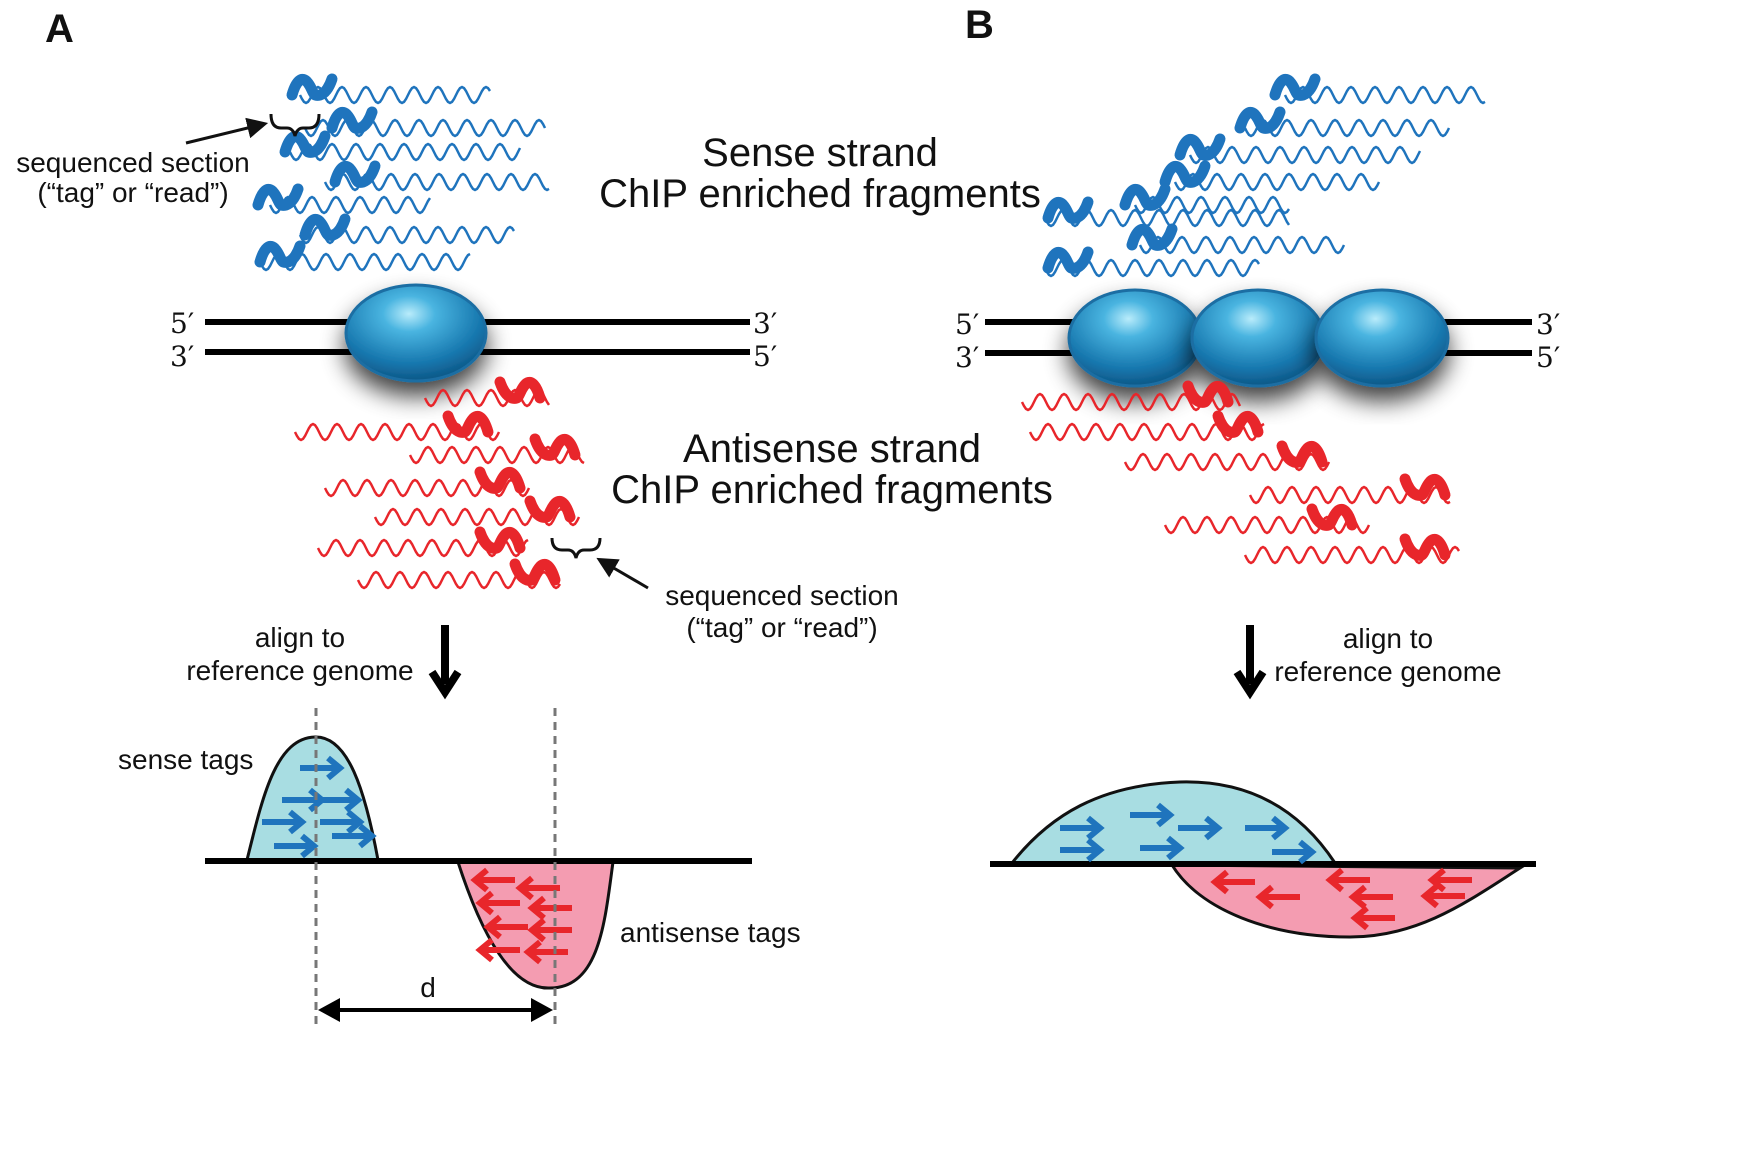 This screenshot has height=1163, width=1750. I want to click on sense-fragment-b-3-tag, so click(1200, 147).